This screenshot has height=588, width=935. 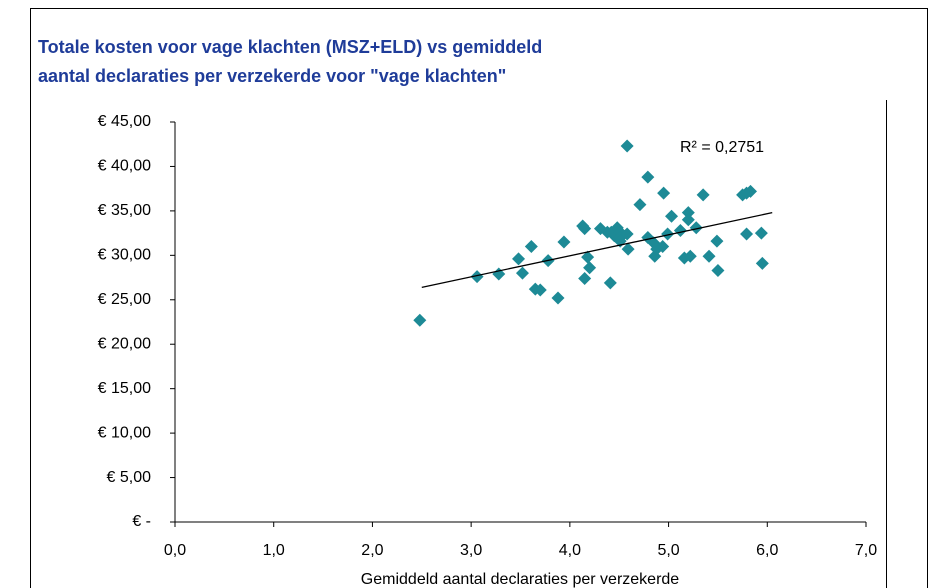 I want to click on x-tick-label: 5,0, so click(x=668, y=550).